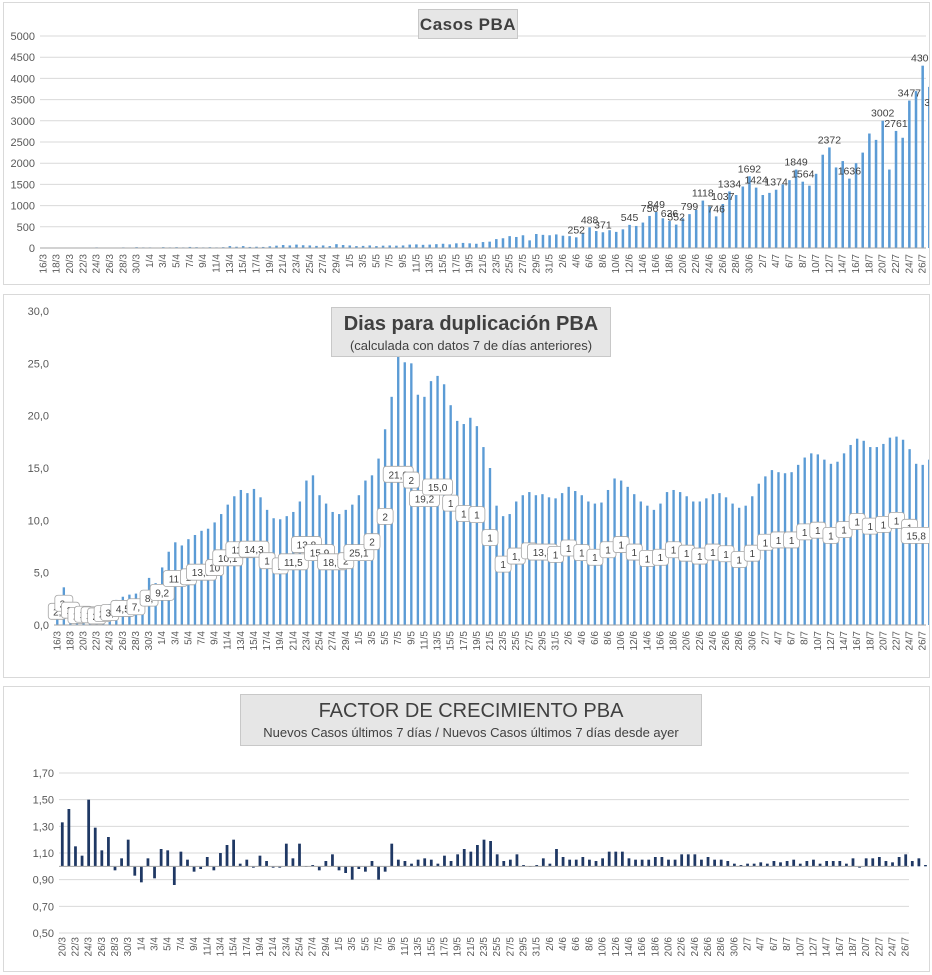 The image size is (932, 975). I want to click on y-tick-label: 20,0, so click(38, 417).